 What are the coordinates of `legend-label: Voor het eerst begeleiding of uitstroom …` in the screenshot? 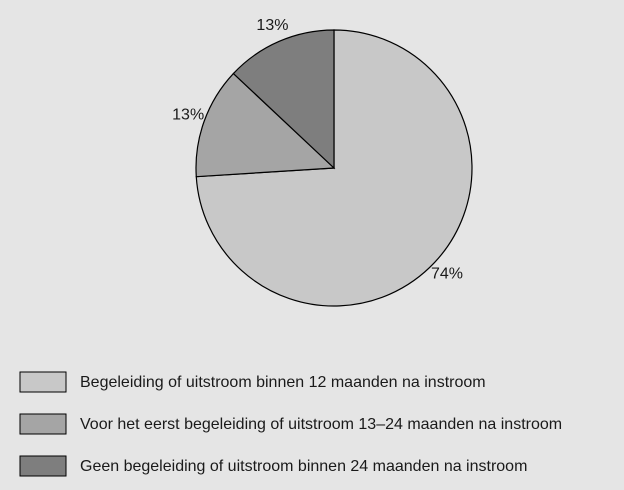 It's located at (321, 424).